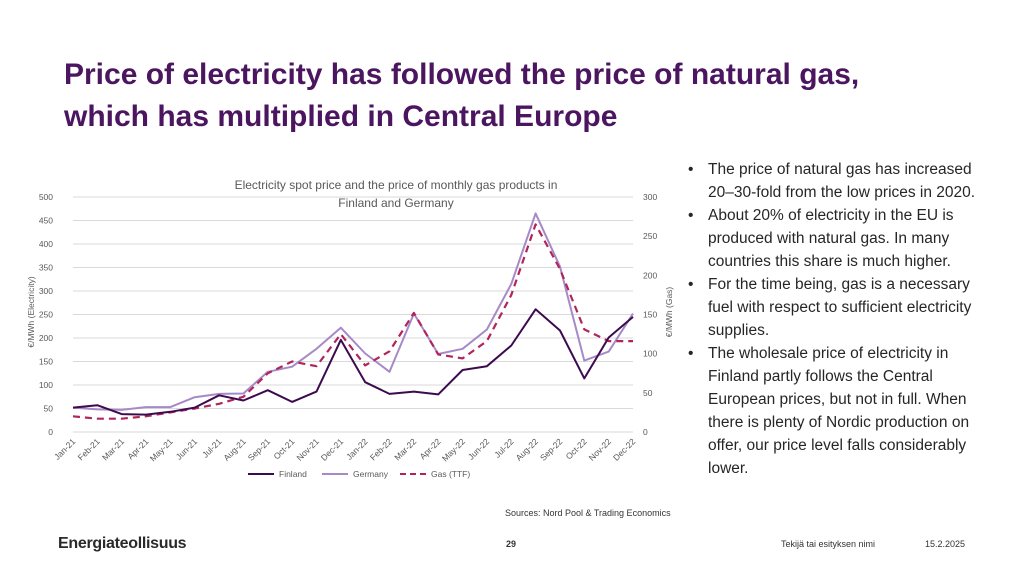 This screenshot has height=576, width=1024. Describe the element at coordinates (650, 236) in the screenshot. I see `right-tick-label: 250` at that location.